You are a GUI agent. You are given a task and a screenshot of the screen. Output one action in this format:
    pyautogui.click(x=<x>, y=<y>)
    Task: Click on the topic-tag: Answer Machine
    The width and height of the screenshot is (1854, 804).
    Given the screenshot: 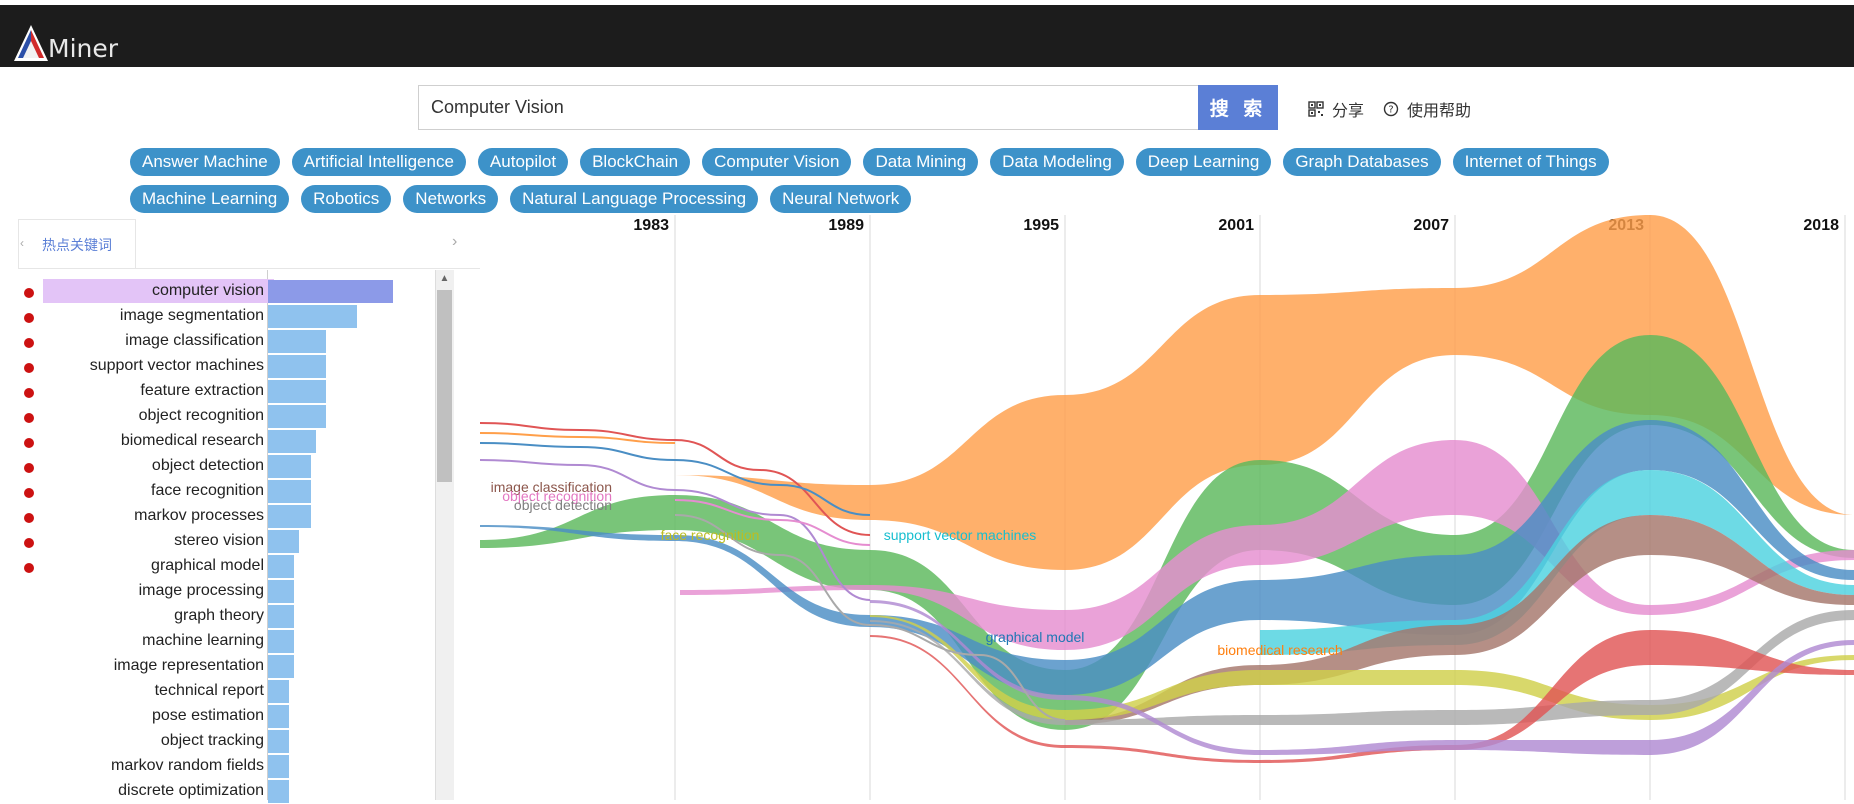 What is the action you would take?
    pyautogui.click(x=205, y=162)
    